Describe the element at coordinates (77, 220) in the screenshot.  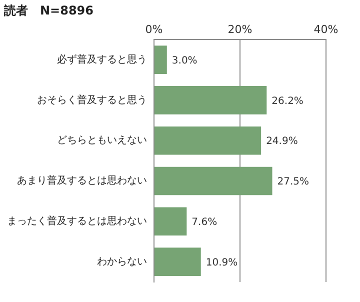
I see `y-tick-label: まったく普及するとは思わない` at that location.